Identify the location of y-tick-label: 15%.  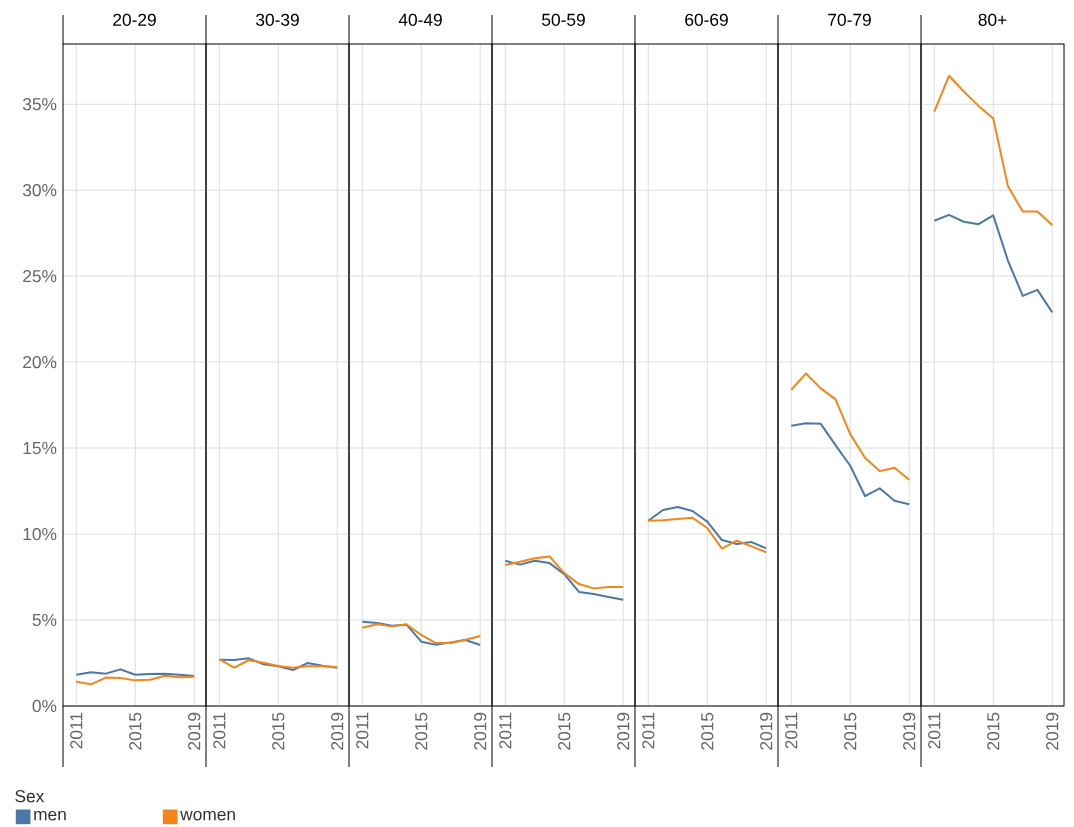
(40, 448).